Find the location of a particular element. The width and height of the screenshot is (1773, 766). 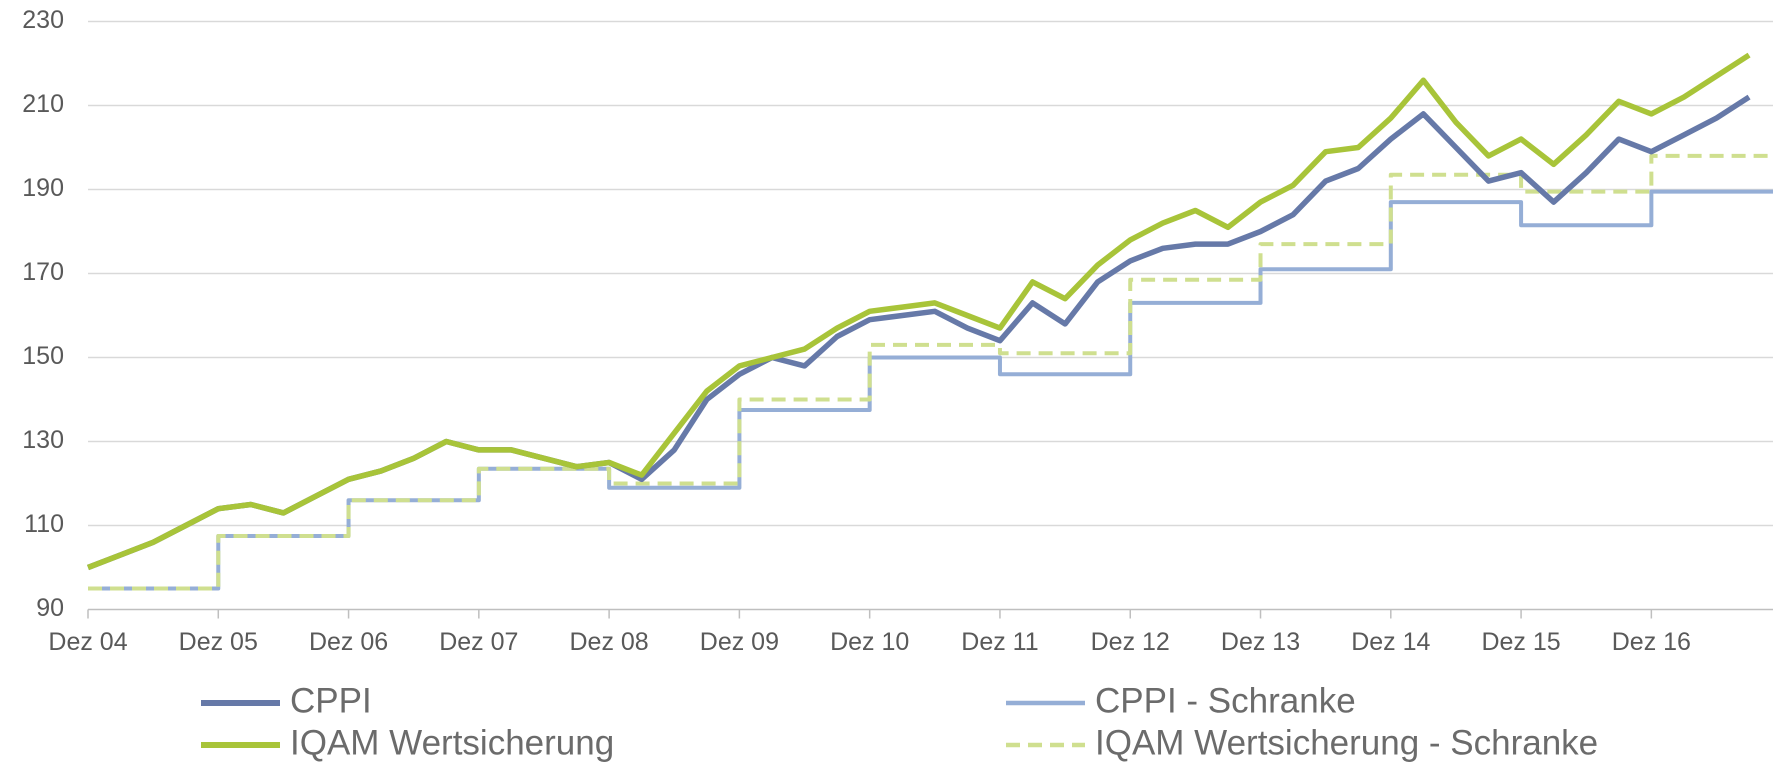

x-tick-label: Dez 14 is located at coordinates (1390, 642).